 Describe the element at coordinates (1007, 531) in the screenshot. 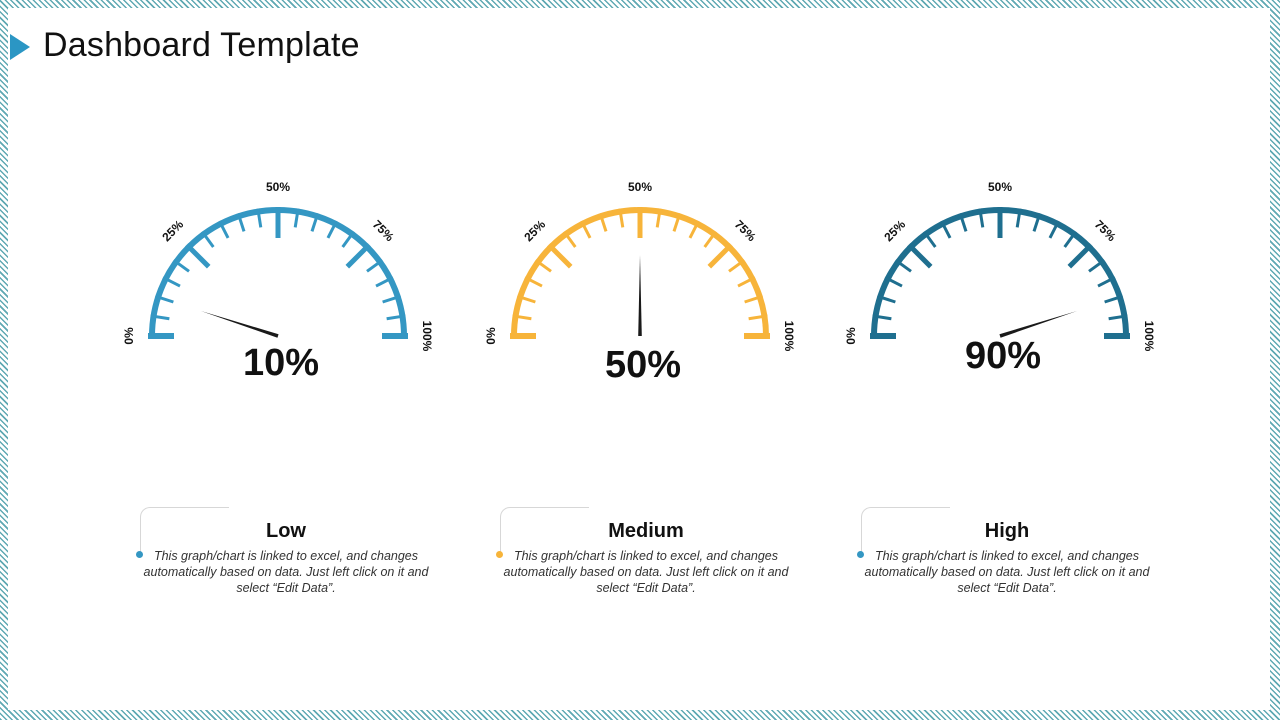

I see `card-heading: High` at that location.